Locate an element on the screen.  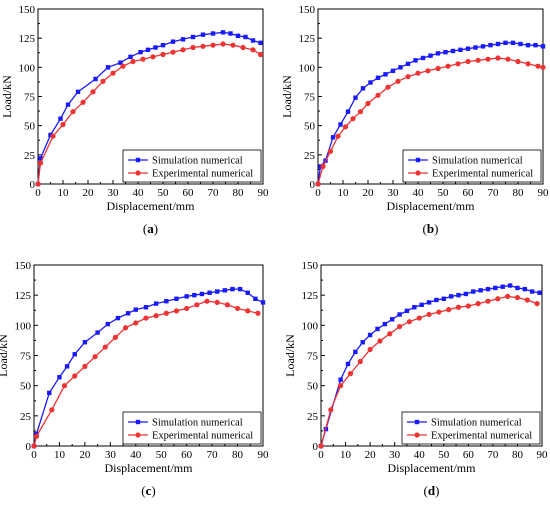
panel-caption: (d) is located at coordinates (432, 490).